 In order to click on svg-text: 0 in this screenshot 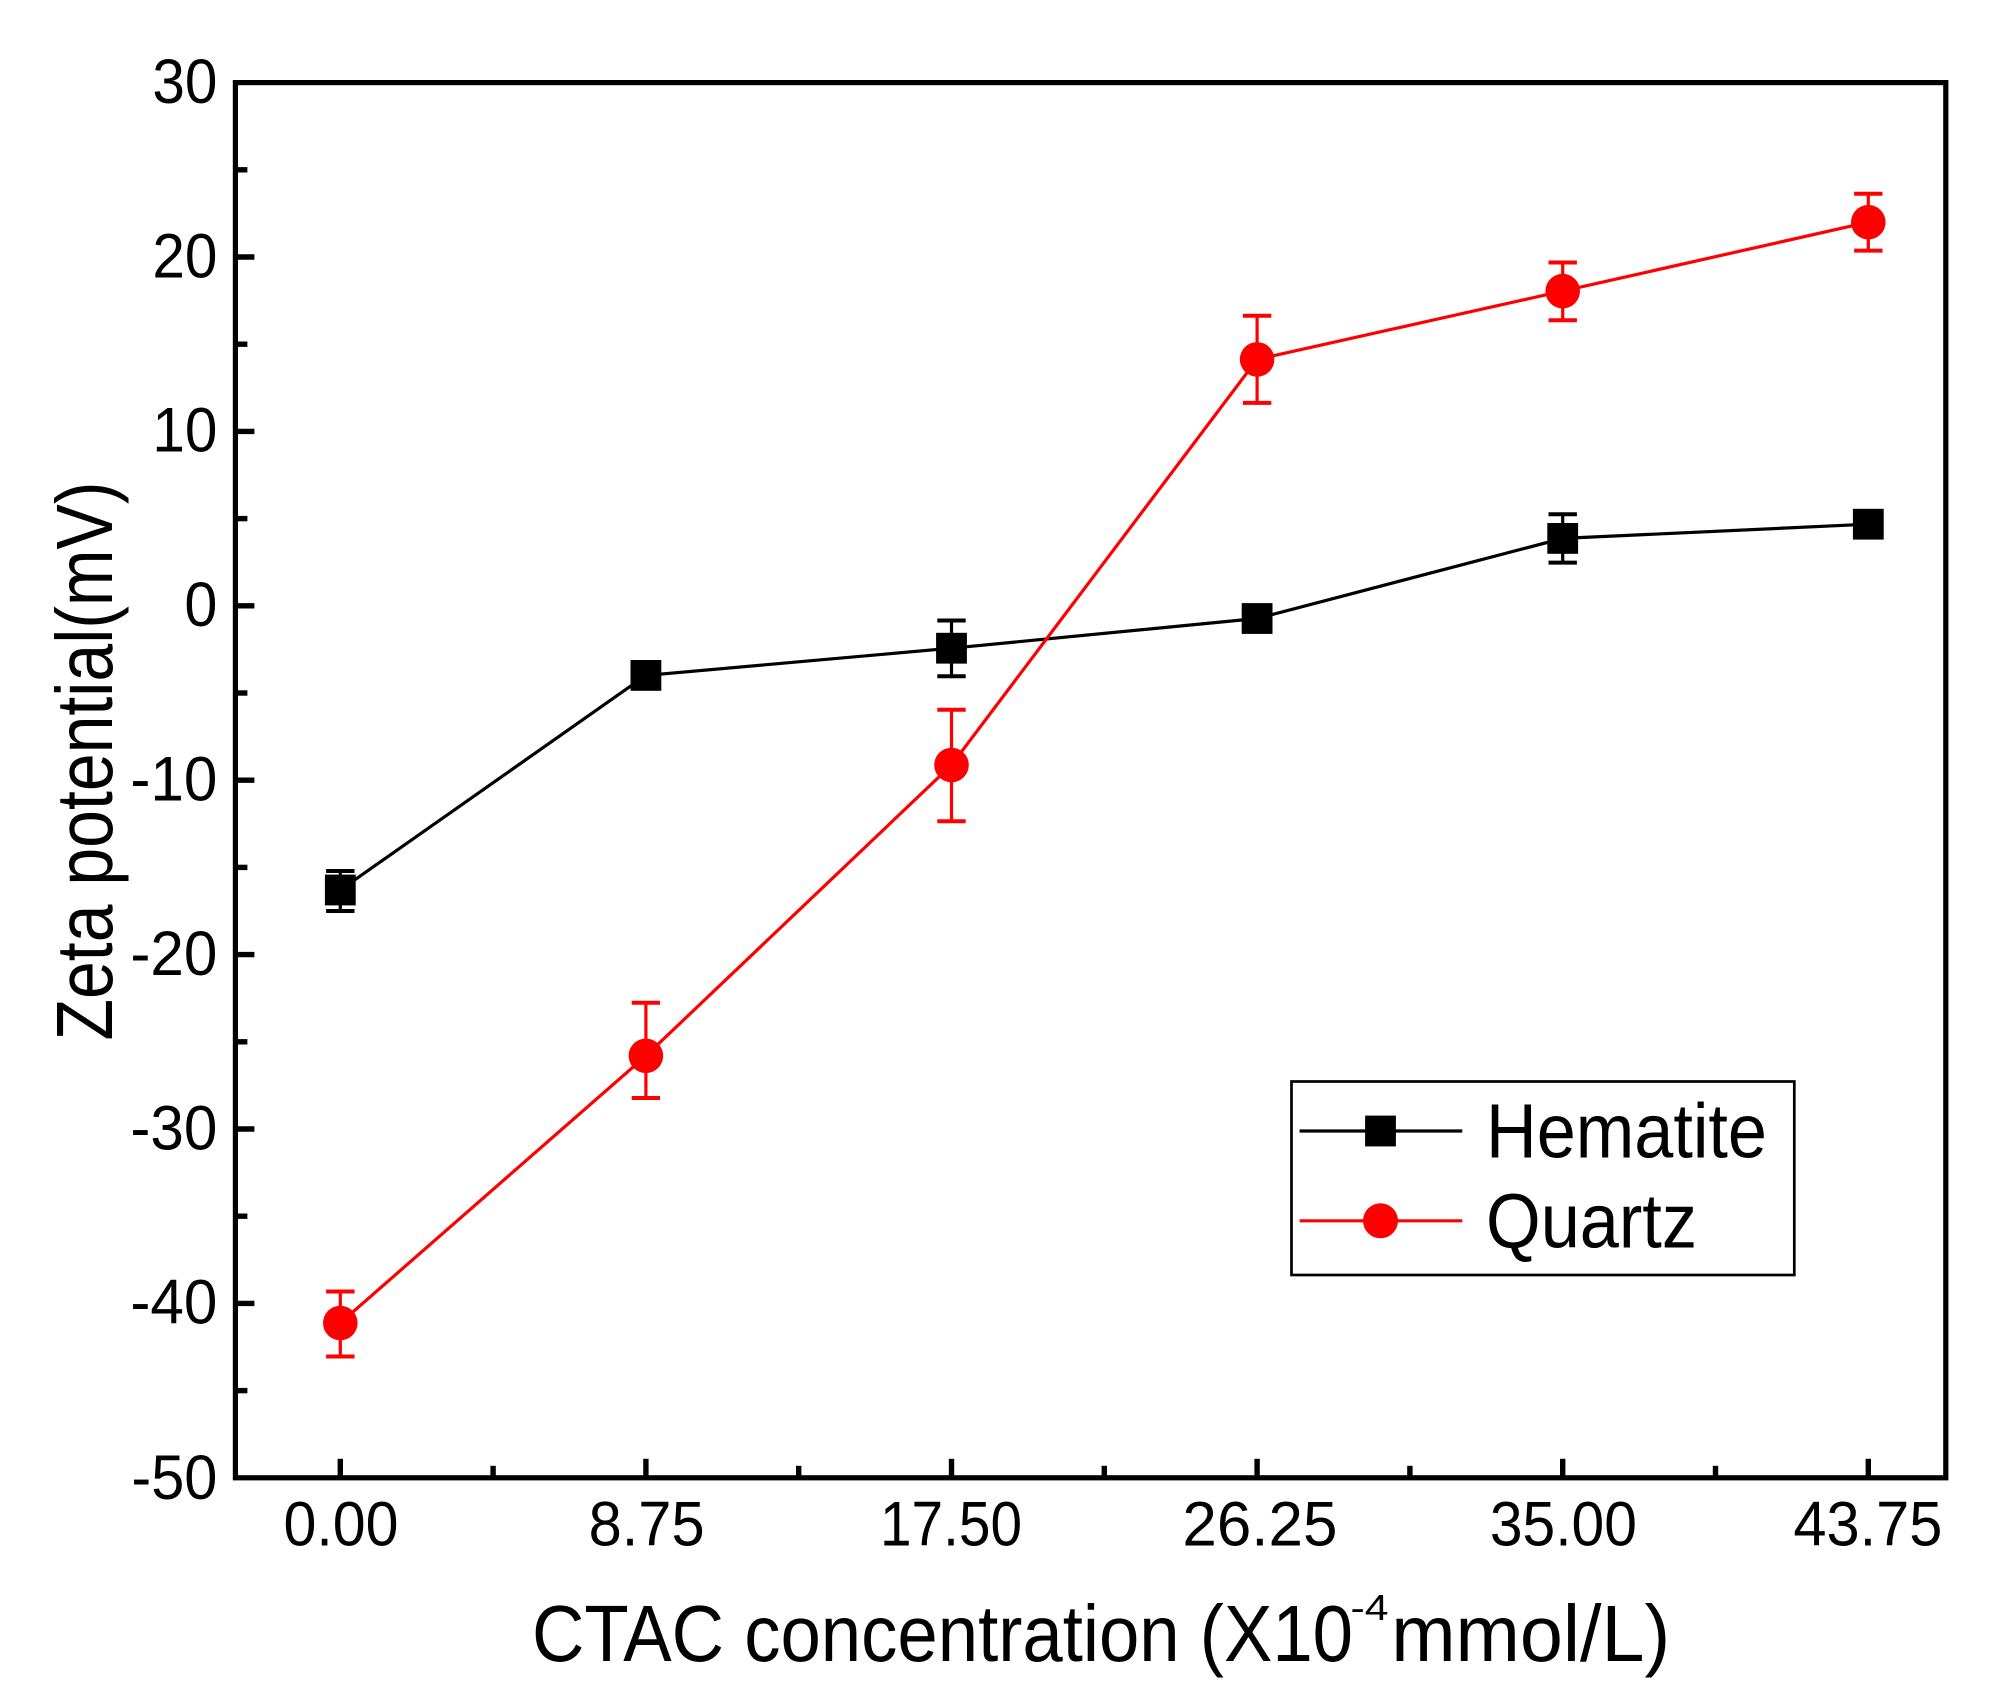, I will do `click(200, 605)`.